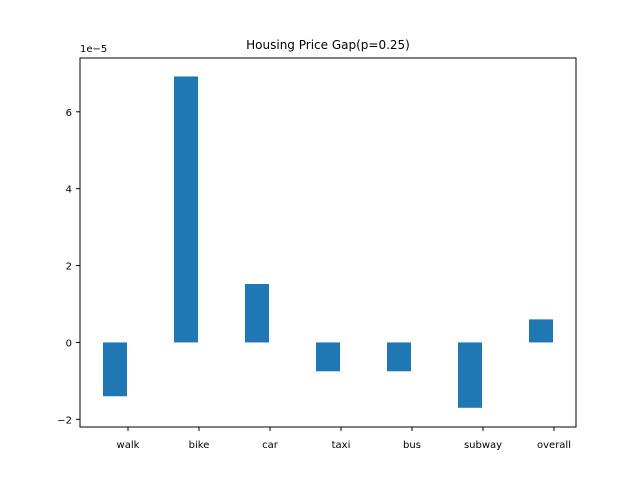  Describe the element at coordinates (69, 190) in the screenshot. I see `y-tick-label: 4` at that location.